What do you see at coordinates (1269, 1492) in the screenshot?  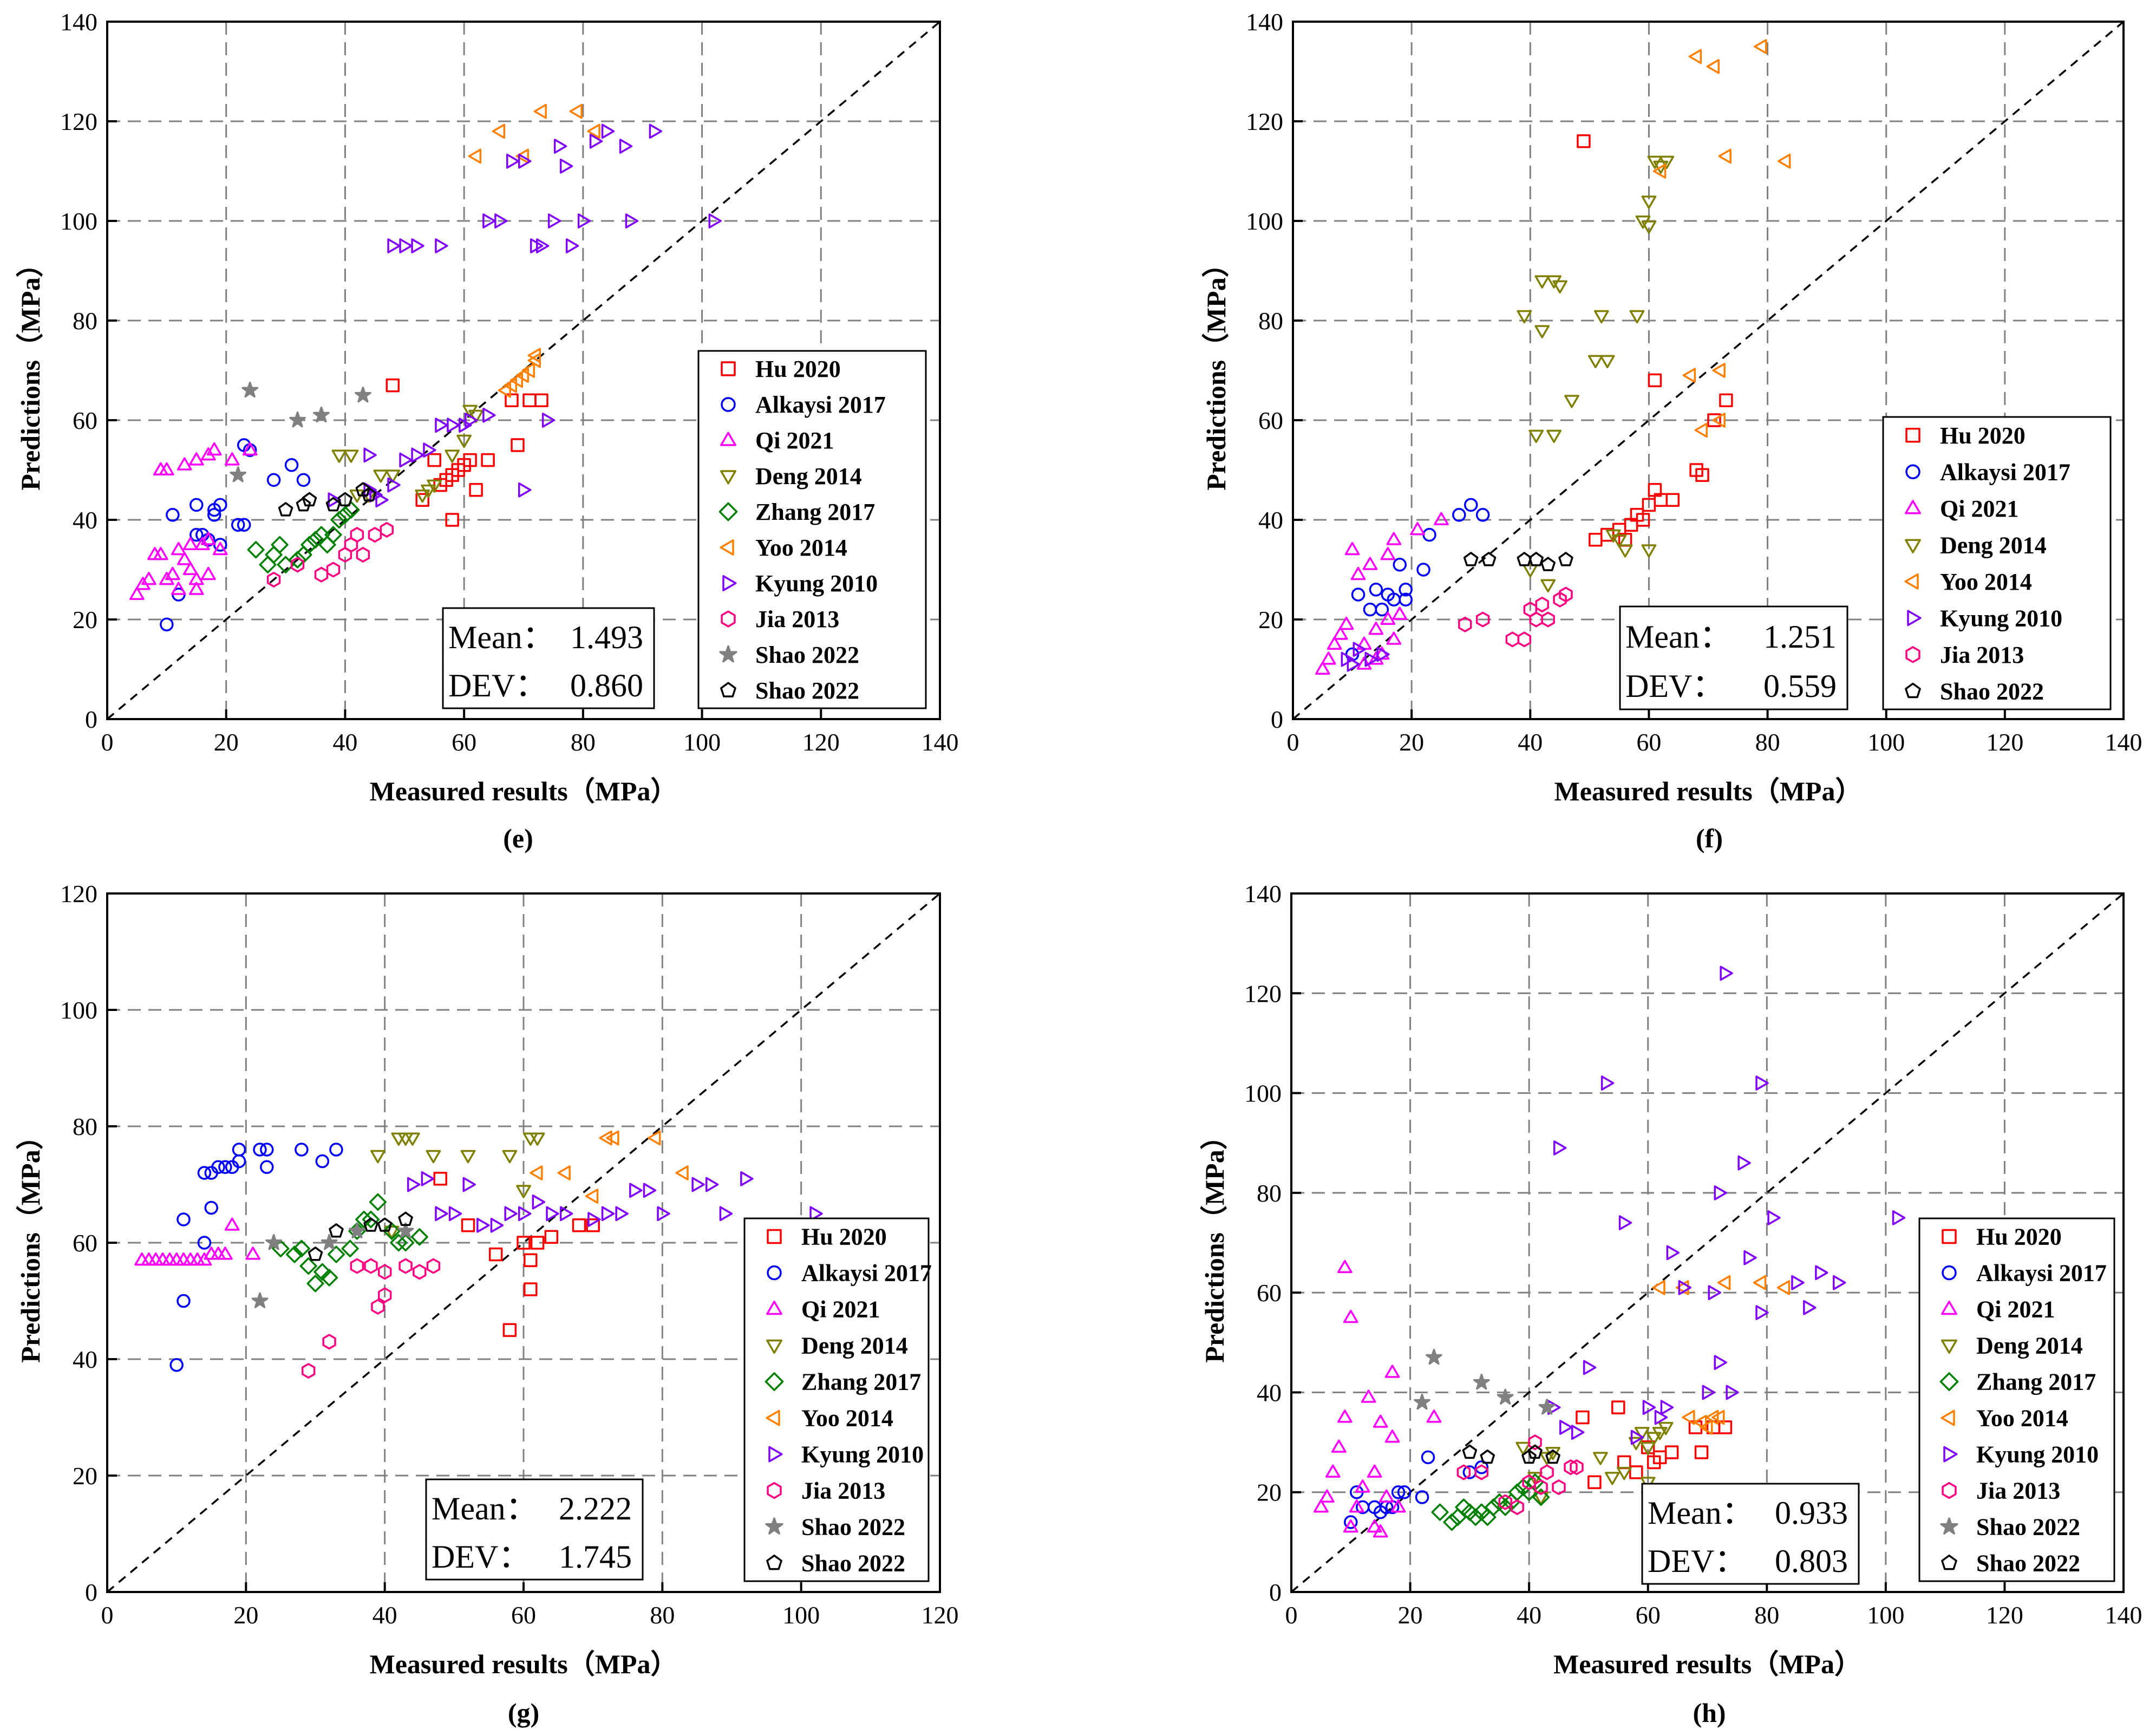 I see `y-tick-label: 20` at bounding box center [1269, 1492].